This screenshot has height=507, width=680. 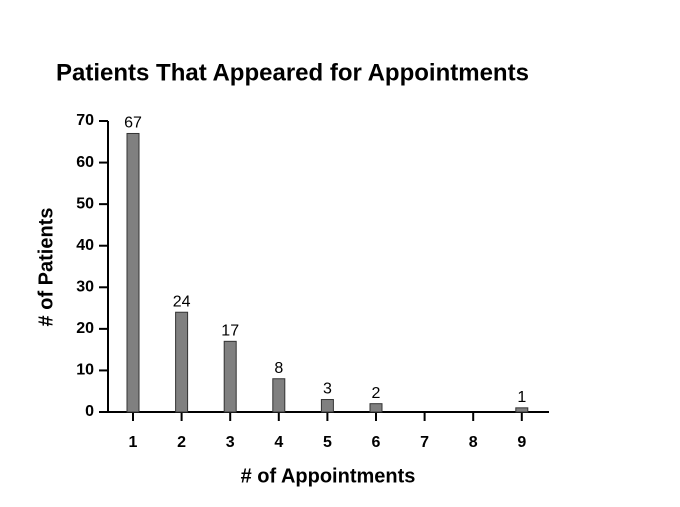 What do you see at coordinates (328, 476) in the screenshot?
I see `x-axis-label: # of Appointments` at bounding box center [328, 476].